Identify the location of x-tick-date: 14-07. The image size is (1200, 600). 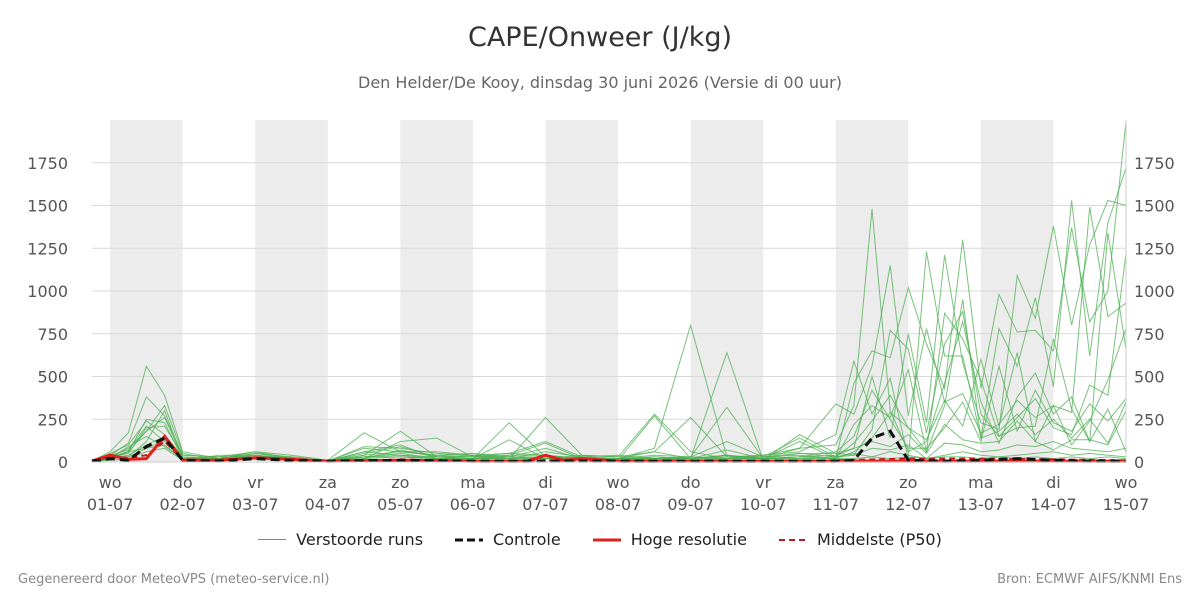
(1053, 504).